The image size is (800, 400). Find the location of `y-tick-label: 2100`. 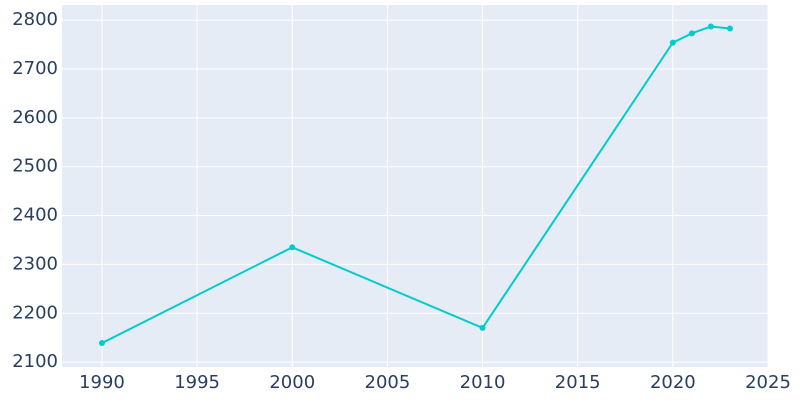

y-tick-label: 2100 is located at coordinates (35, 361).